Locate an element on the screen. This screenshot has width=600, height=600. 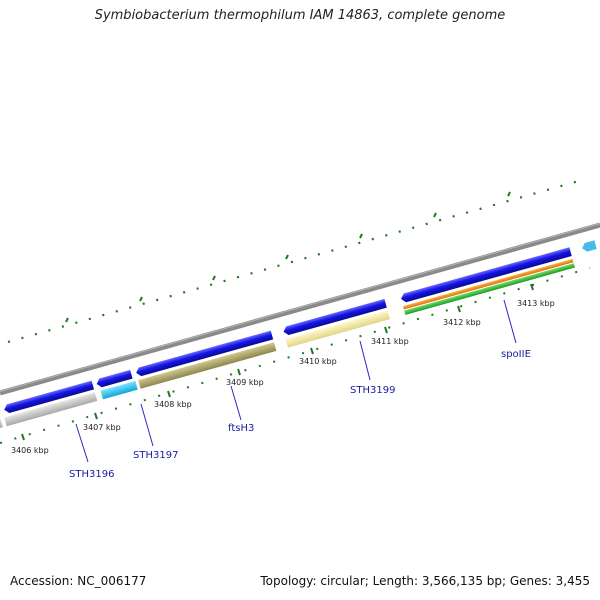
gene-label-sth3199: STH3199 is located at coordinates (372, 390).